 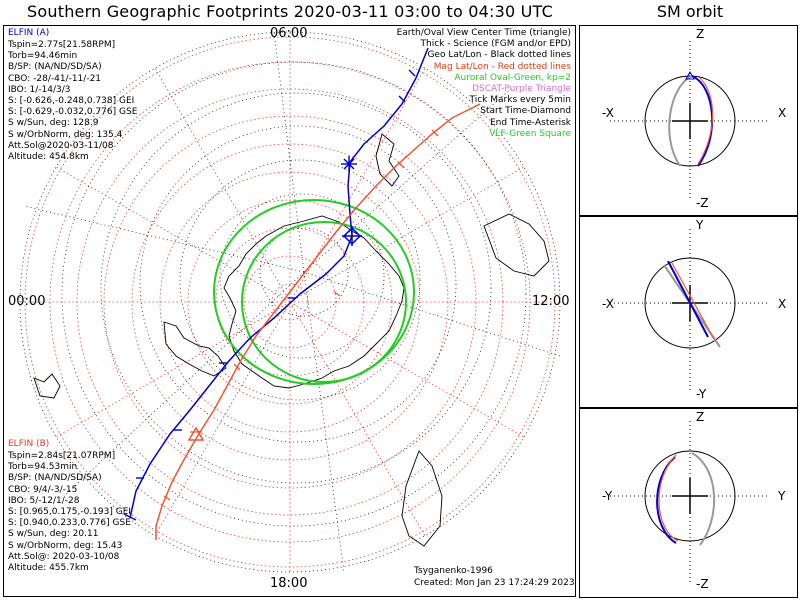 I want to click on auroral-oval-inner, so click(x=324, y=302).